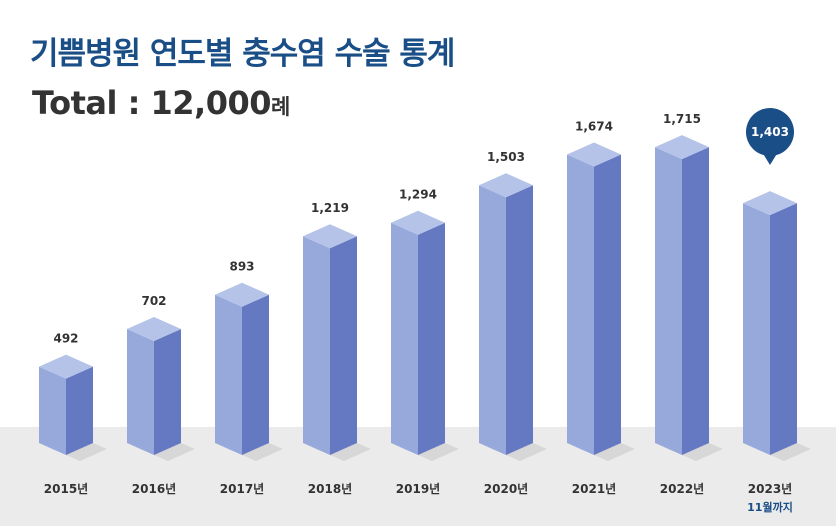  Describe the element at coordinates (682, 489) in the screenshot. I see `category-label: 2022년` at that location.